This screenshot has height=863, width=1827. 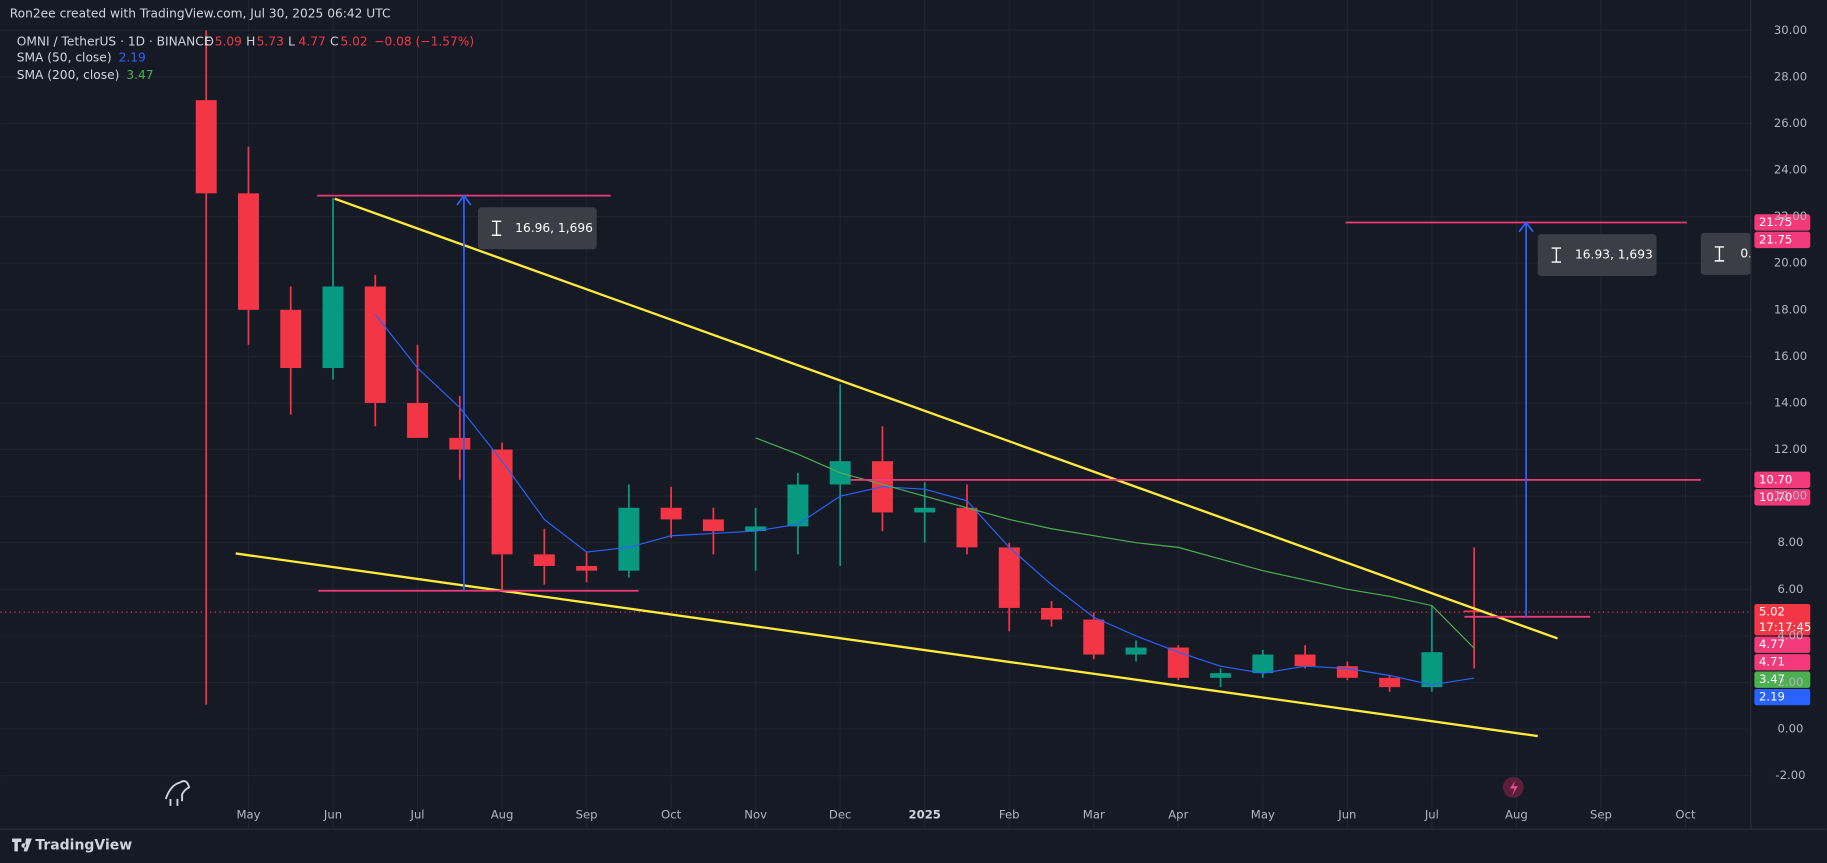 What do you see at coordinates (114, 41) in the screenshot?
I see `symbol: OMNI / TetherUS · 1D · BINANCE` at bounding box center [114, 41].